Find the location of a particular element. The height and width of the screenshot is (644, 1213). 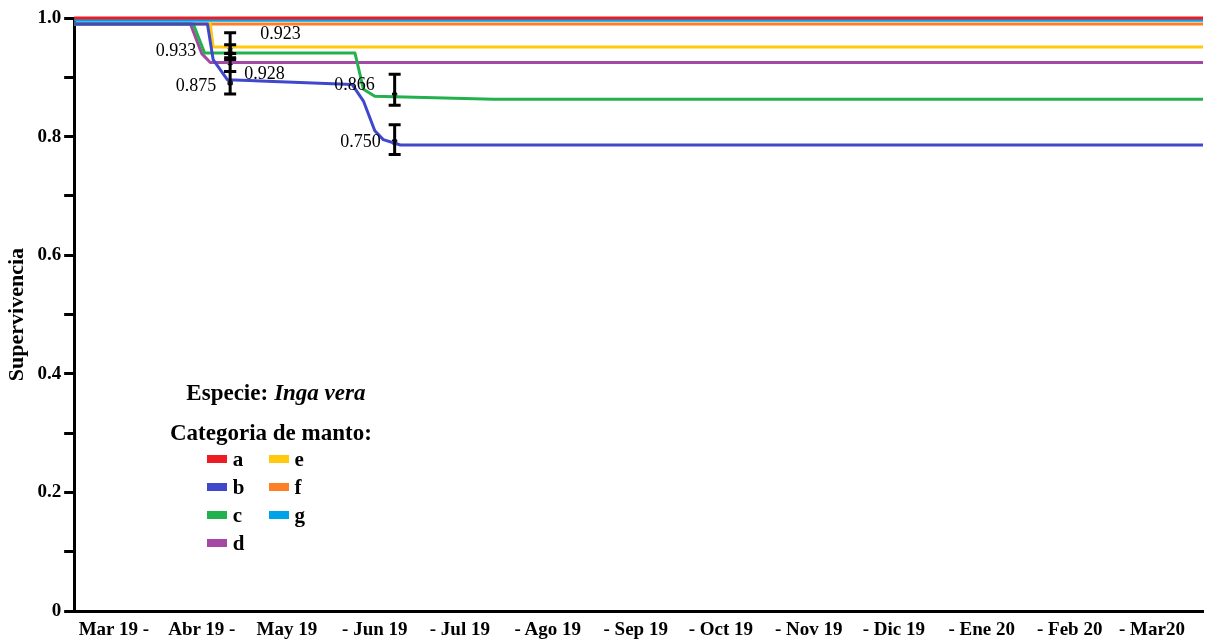

x-tick-label: - Ene 20 is located at coordinates (982, 628).